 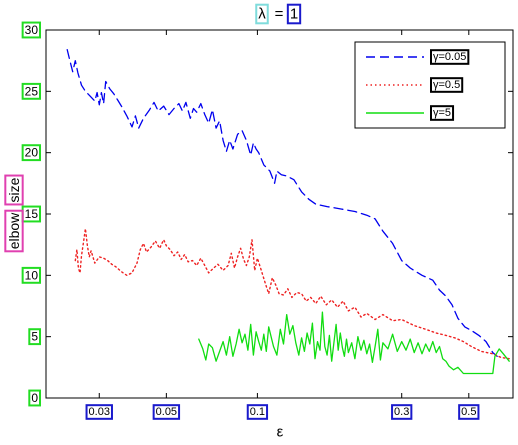 I want to click on legend-label-group: γ=0.05, so click(x=450, y=57).